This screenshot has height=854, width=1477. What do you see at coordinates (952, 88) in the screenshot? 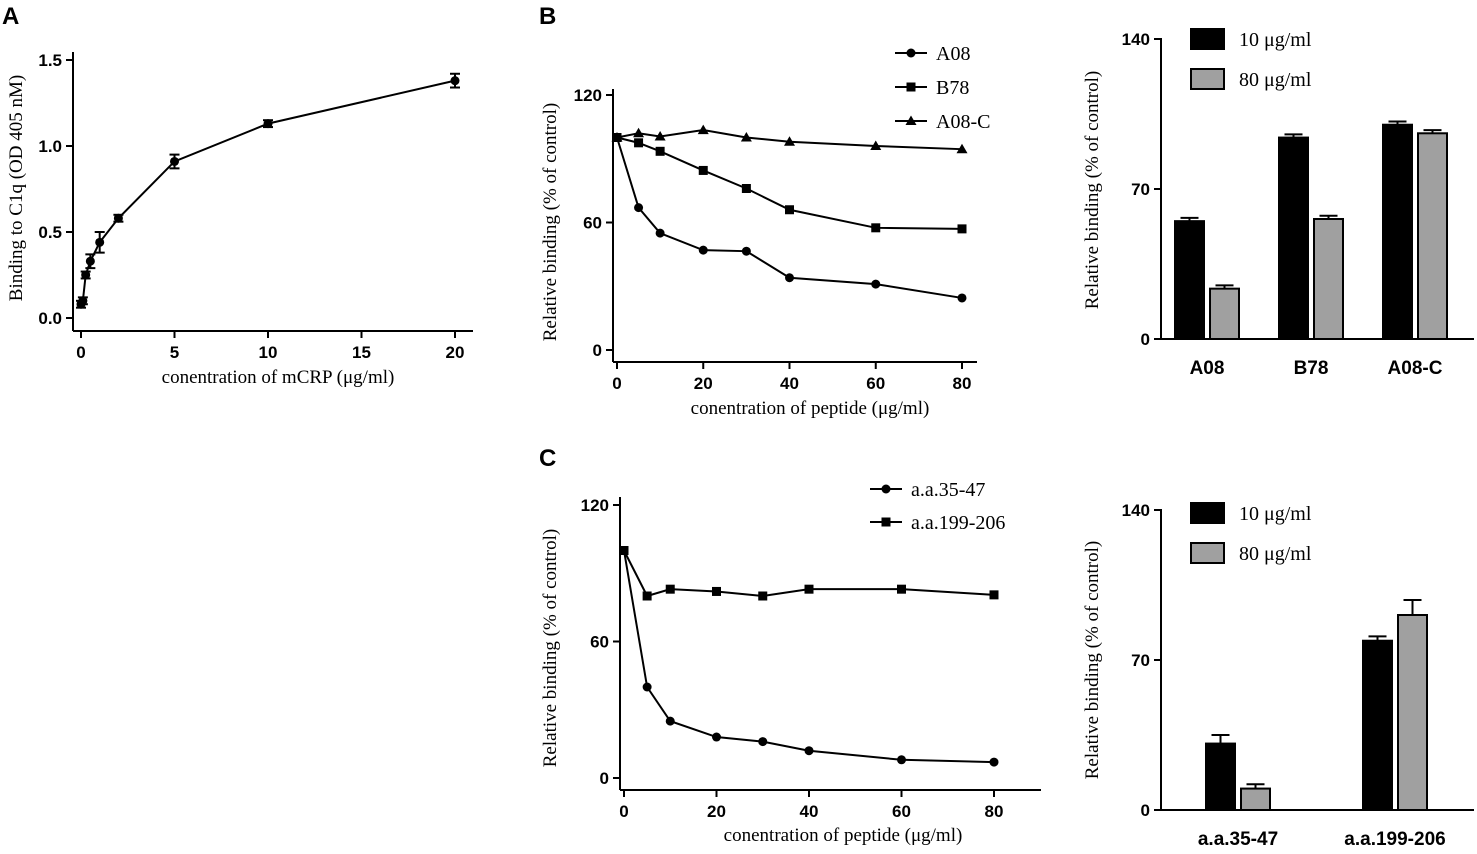
I see `legend-label-b78: B78` at bounding box center [952, 88].